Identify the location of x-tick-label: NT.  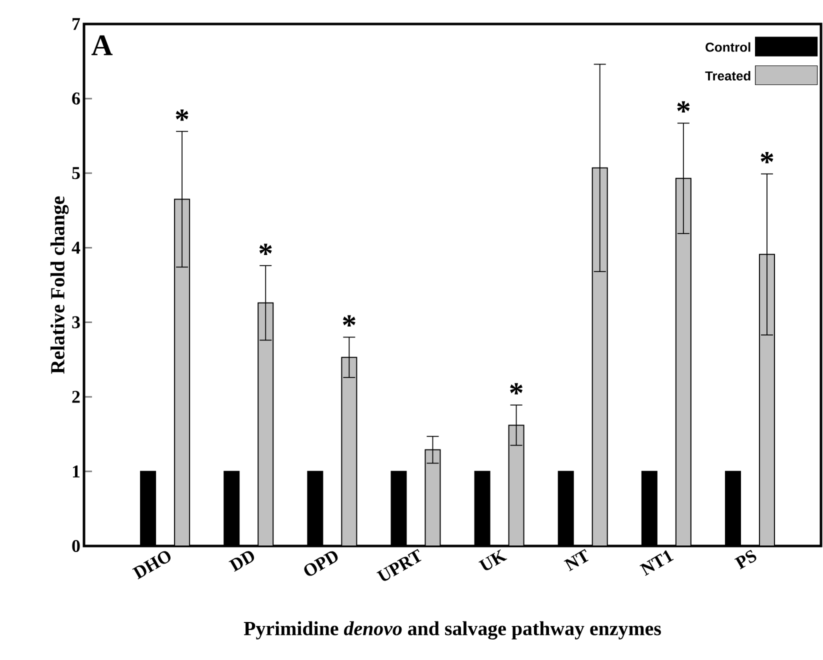
(576, 560).